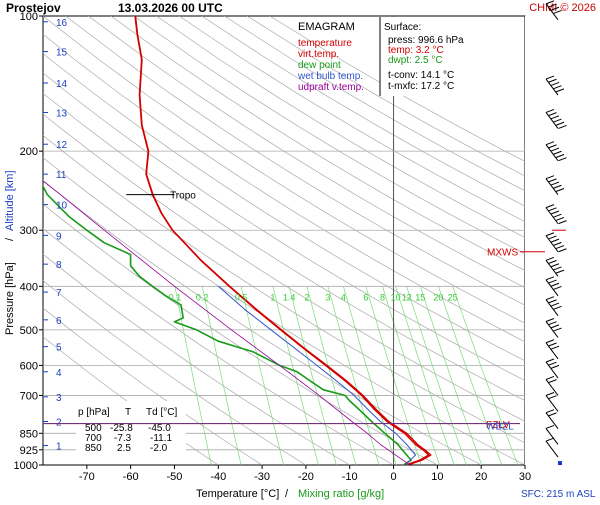 The width and height of the screenshot is (600, 505). Describe the element at coordinates (94, 412) in the screenshot. I see `table-header-p: p [hPa]` at that location.